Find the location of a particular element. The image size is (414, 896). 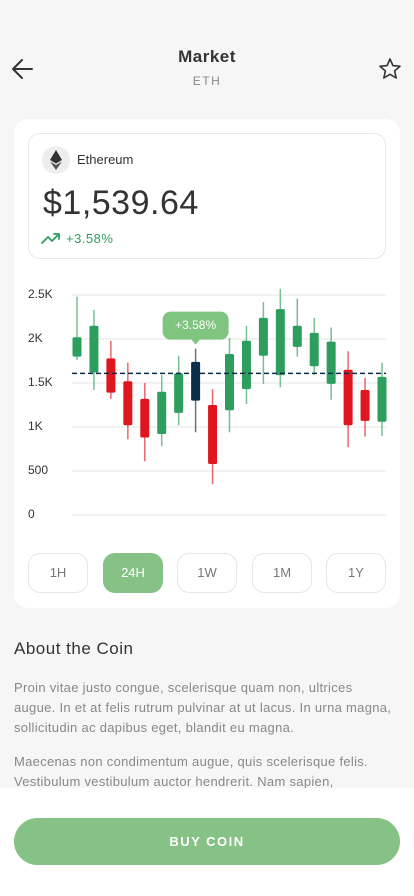

tooltip is located at coordinates (195, 325).